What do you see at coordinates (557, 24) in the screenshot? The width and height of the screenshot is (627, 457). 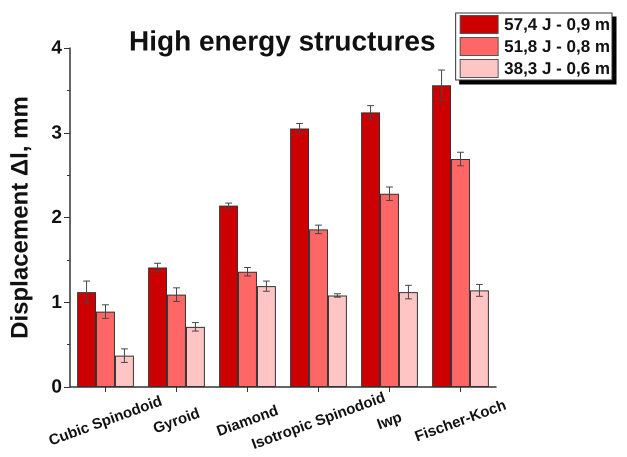 I see `legend-label: 57,4 J - 0,9 m` at bounding box center [557, 24].